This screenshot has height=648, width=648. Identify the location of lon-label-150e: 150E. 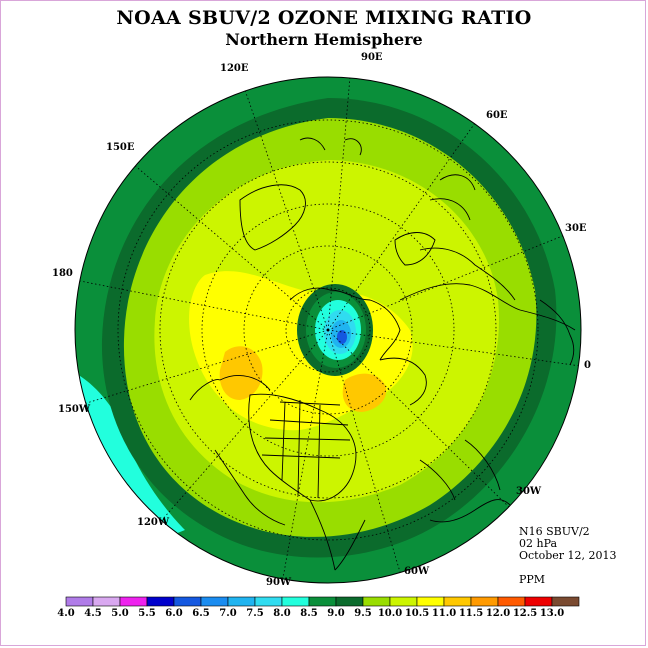
(120, 147).